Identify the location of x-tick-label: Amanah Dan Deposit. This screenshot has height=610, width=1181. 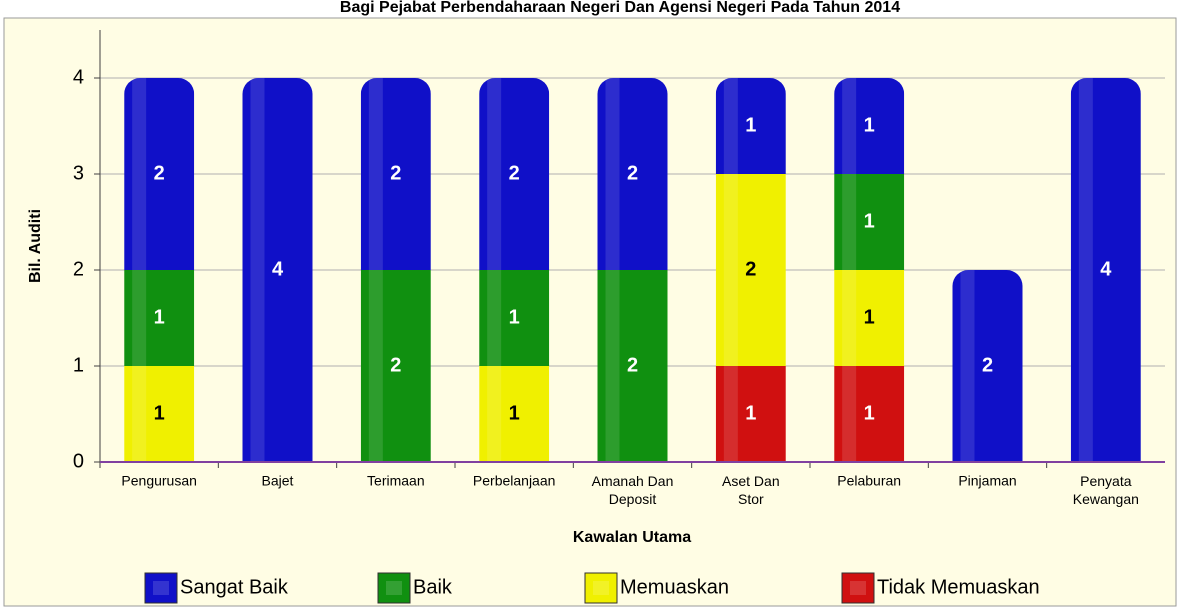
(633, 490).